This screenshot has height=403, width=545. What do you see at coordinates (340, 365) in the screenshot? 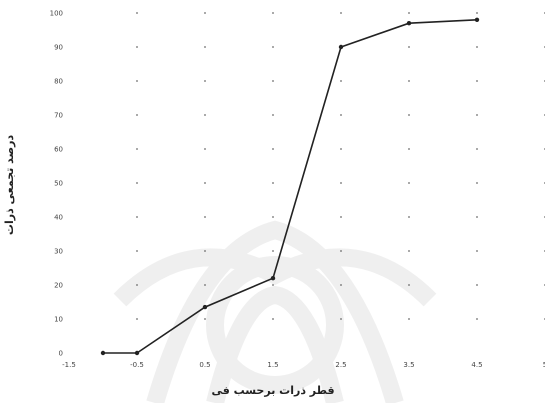
I see `x-tick-label: 2.5` at bounding box center [340, 365].